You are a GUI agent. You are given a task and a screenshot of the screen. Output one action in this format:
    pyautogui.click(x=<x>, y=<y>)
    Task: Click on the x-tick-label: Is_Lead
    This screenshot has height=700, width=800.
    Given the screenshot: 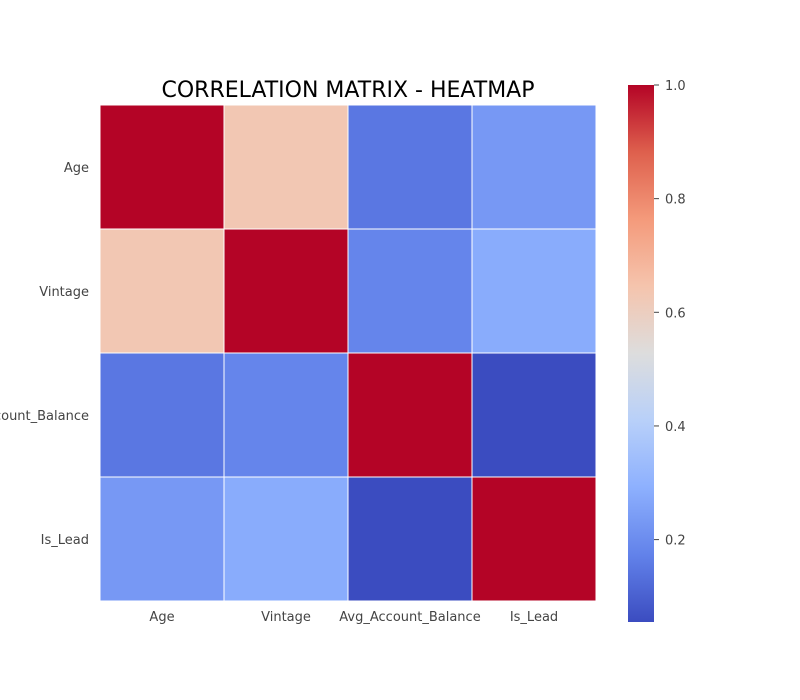 What is the action you would take?
    pyautogui.click(x=534, y=617)
    